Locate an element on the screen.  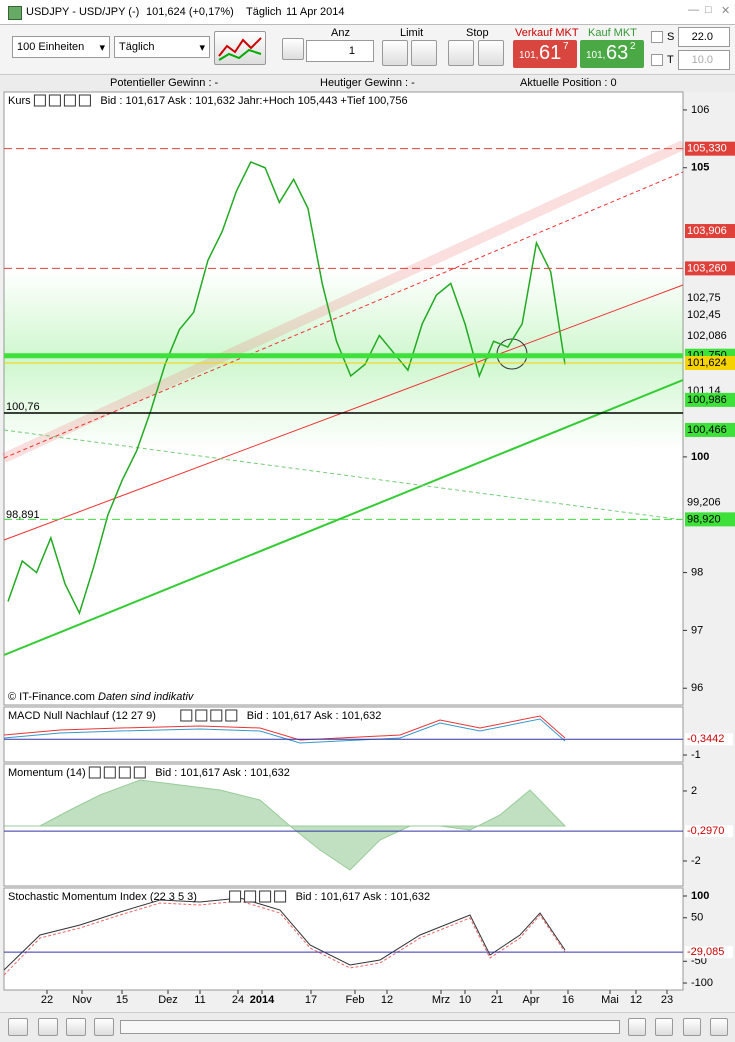
price-label: 102,75 is located at coordinates (704, 298).